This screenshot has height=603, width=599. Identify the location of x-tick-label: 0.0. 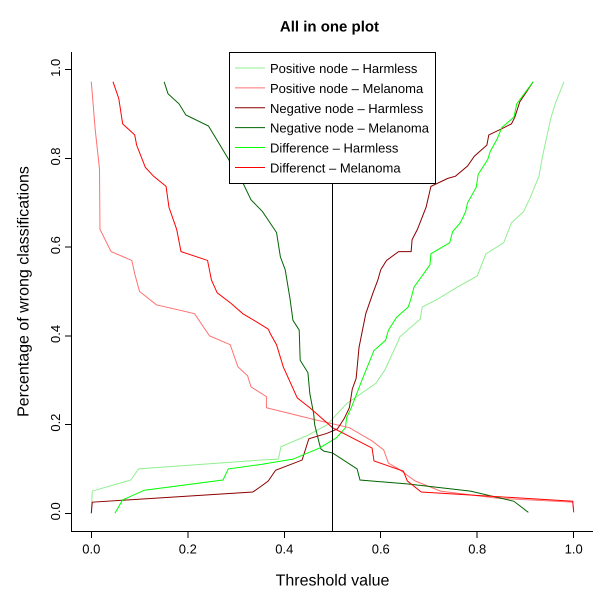
(91, 549).